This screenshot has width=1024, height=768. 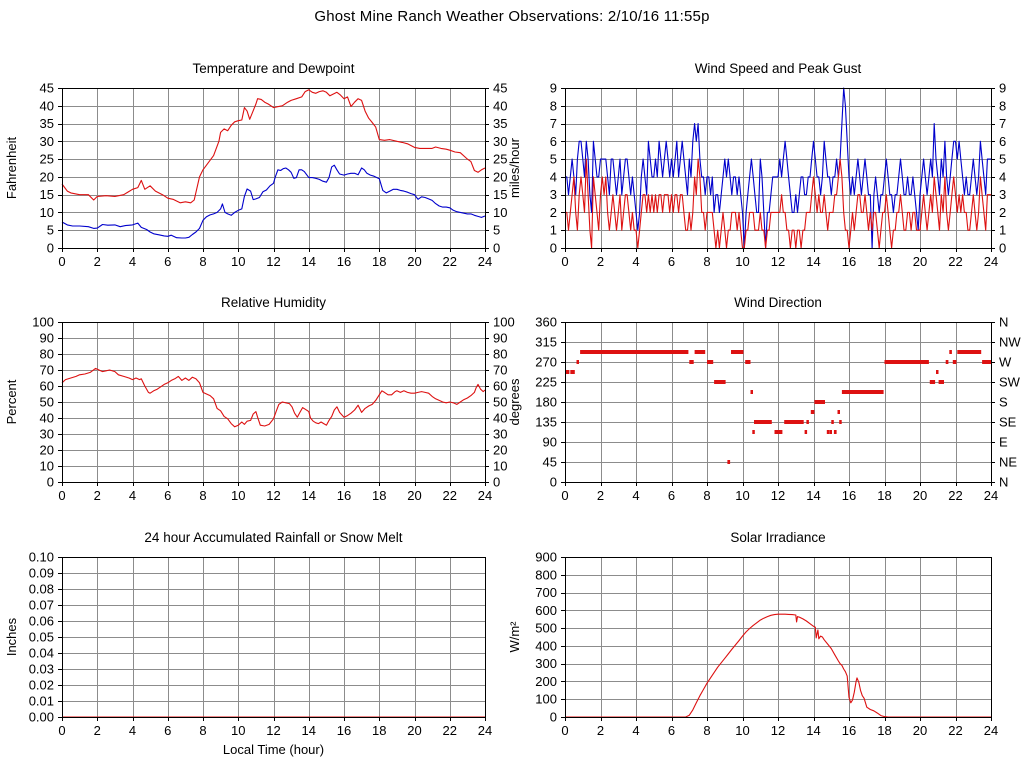 I want to click on y-tick-label: 270, so click(x=546, y=362).